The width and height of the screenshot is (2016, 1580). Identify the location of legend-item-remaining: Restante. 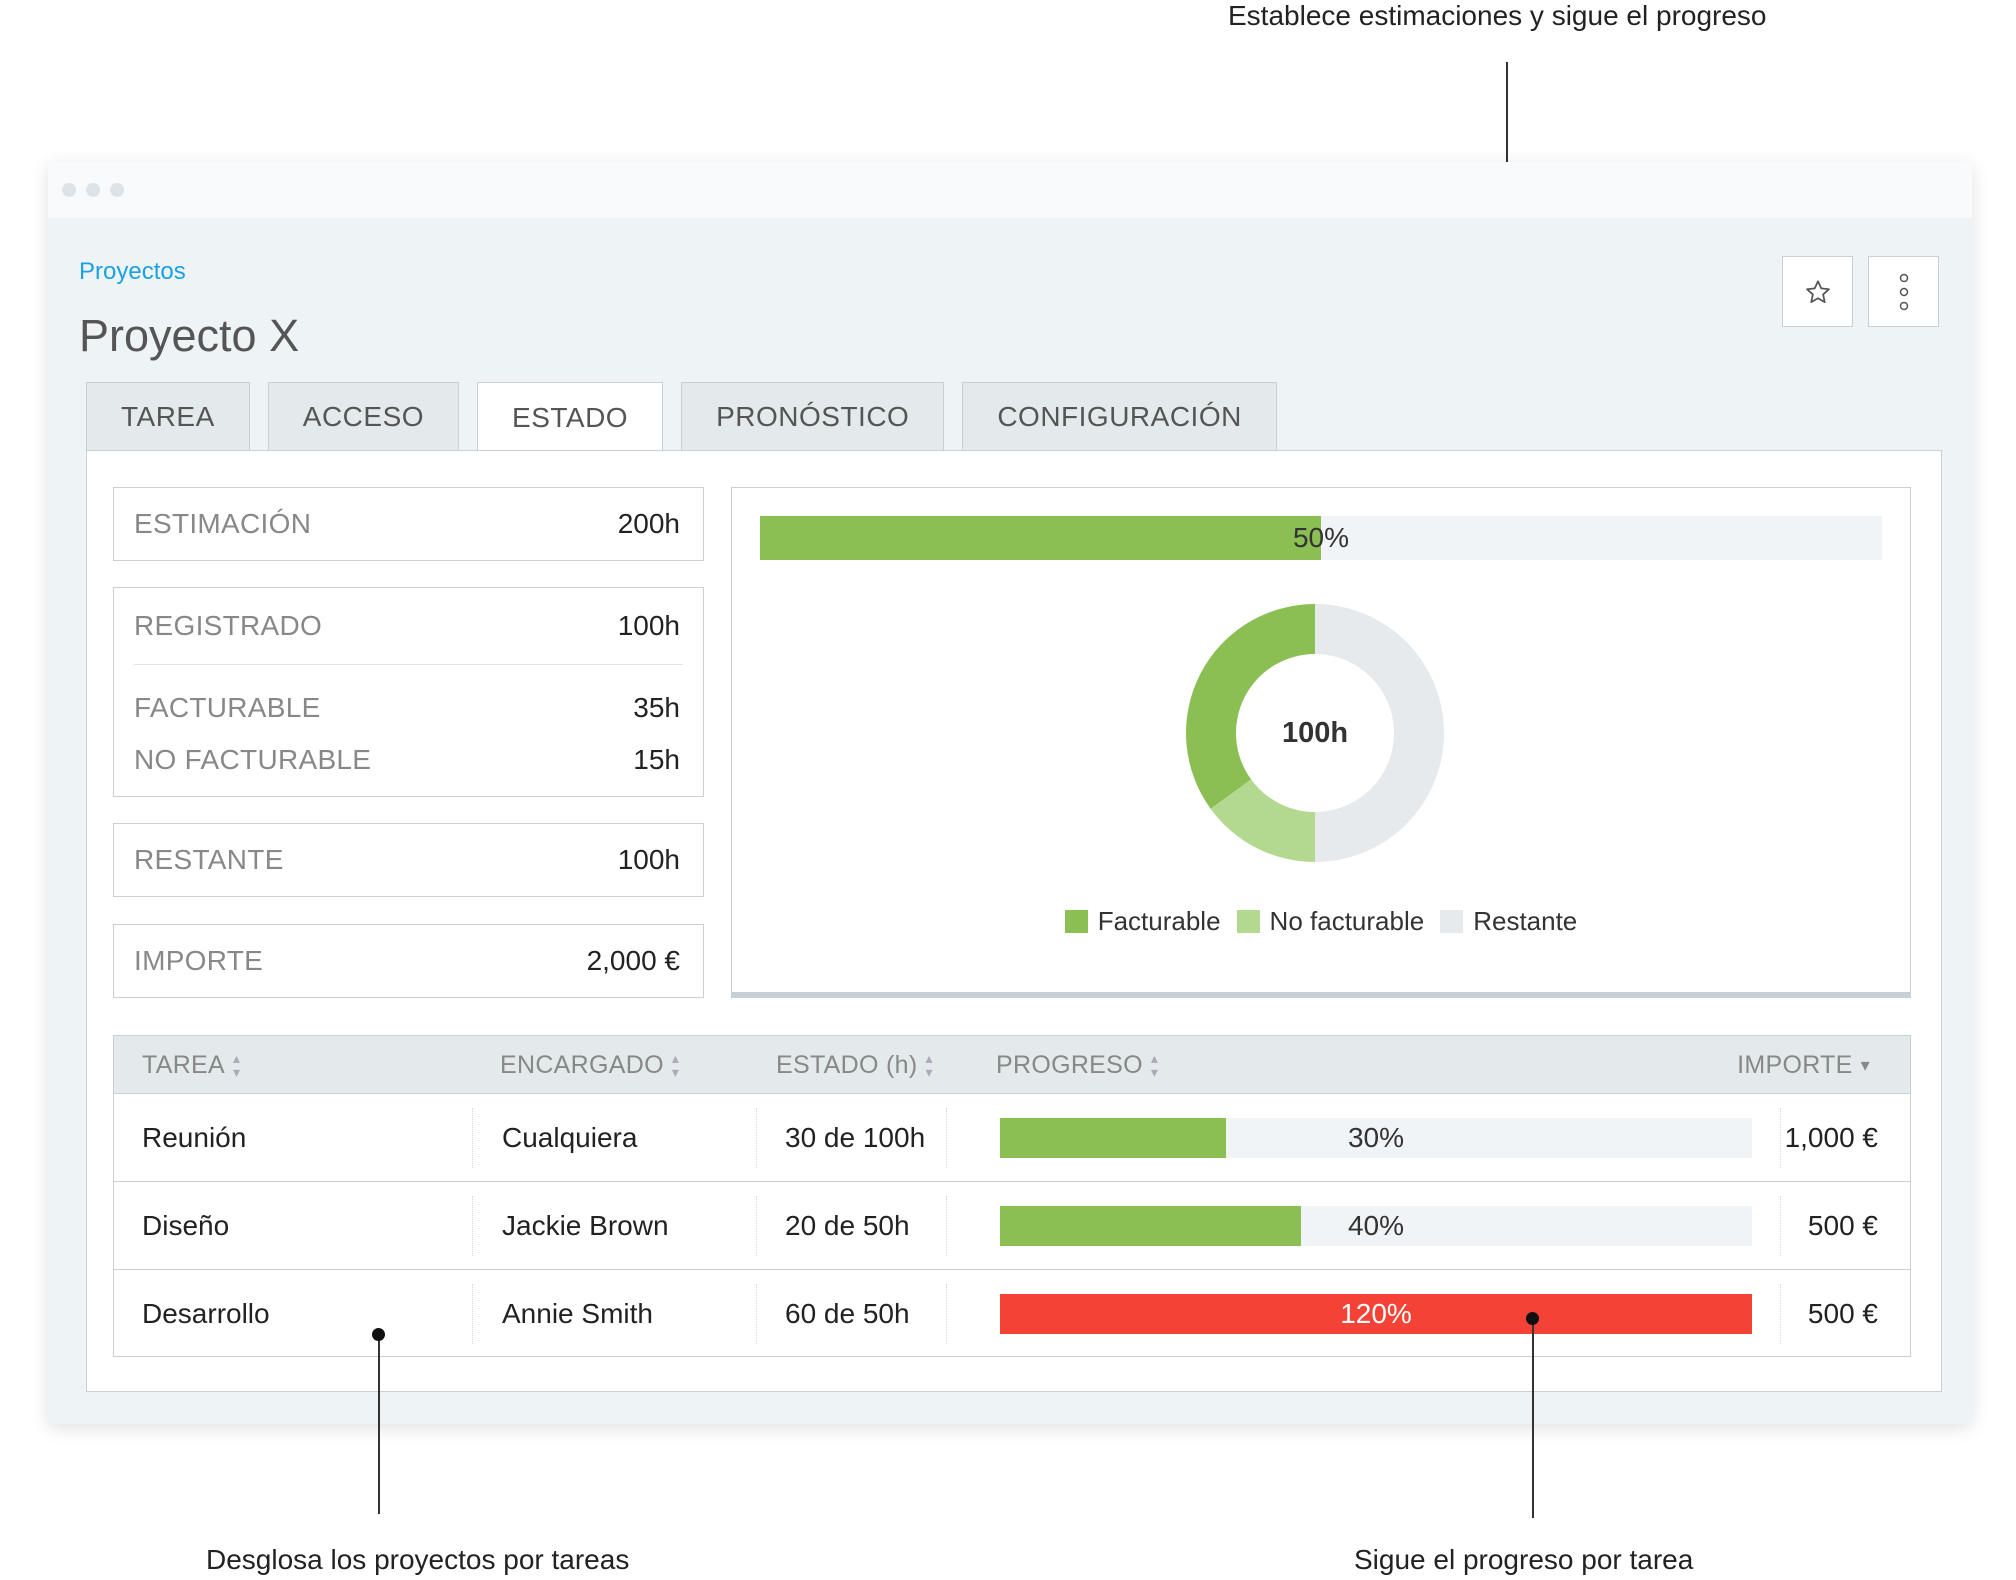
(1508, 921).